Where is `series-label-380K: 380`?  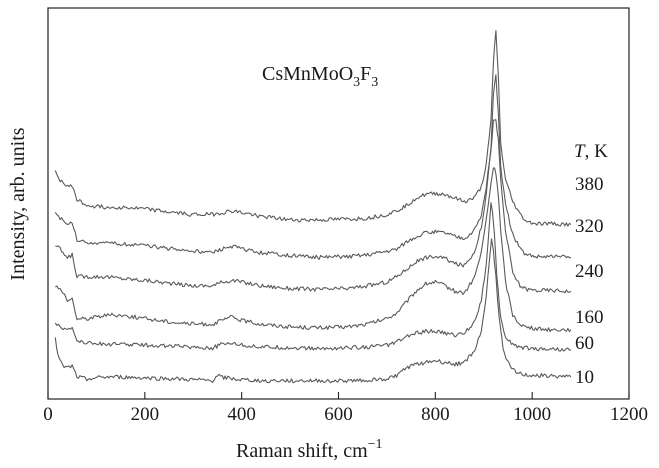
series-label-380K: 380 is located at coordinates (589, 184).